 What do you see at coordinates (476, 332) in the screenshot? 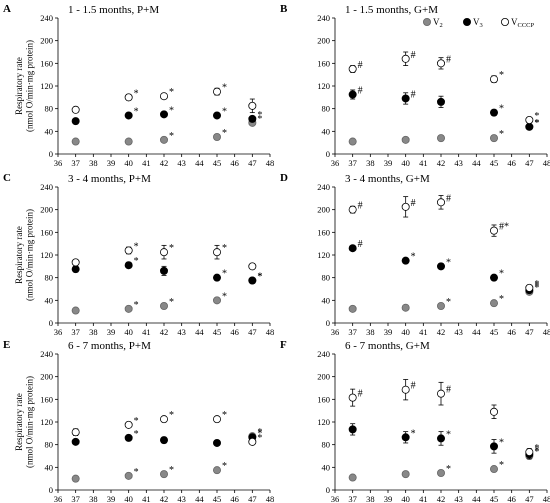
I see `x-tick-label: 44` at bounding box center [476, 332].